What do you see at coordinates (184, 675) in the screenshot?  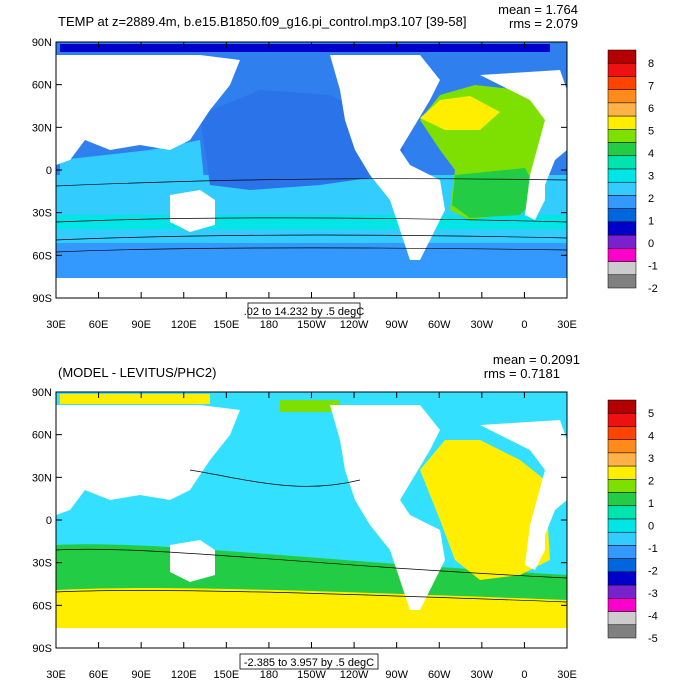 I see `lon-tick-label: 120E` at bounding box center [184, 675].